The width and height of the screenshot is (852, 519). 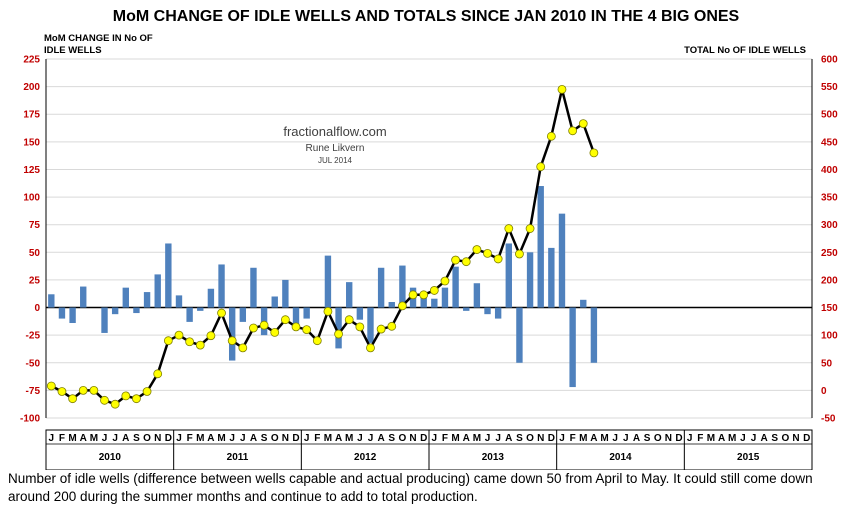 I want to click on year-label: 2015, so click(x=748, y=457).